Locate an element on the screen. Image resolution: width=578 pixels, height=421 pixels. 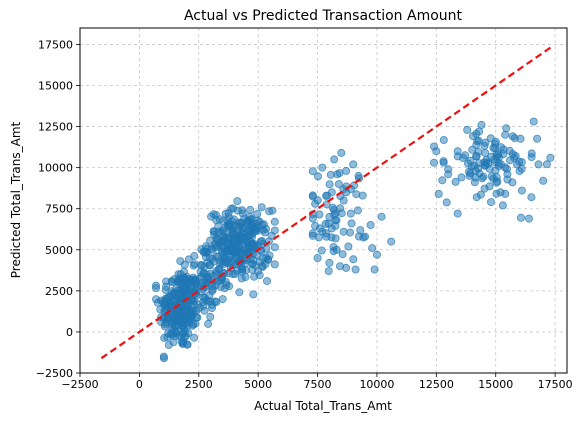
x-tick-label: 15000 is located at coordinates (495, 384).